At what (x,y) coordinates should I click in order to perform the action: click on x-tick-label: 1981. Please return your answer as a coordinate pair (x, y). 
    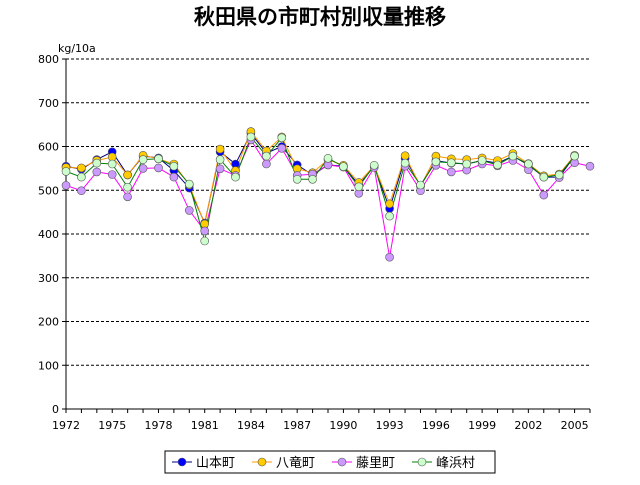
    Looking at the image, I should click on (205, 425).